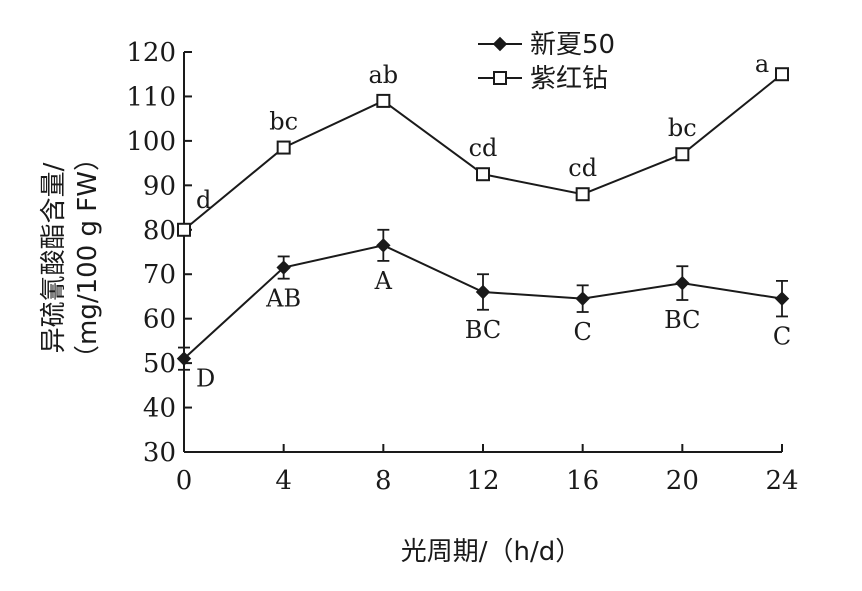  What do you see at coordinates (682, 481) in the screenshot?
I see `x-tick-label-5: 20` at bounding box center [682, 481].